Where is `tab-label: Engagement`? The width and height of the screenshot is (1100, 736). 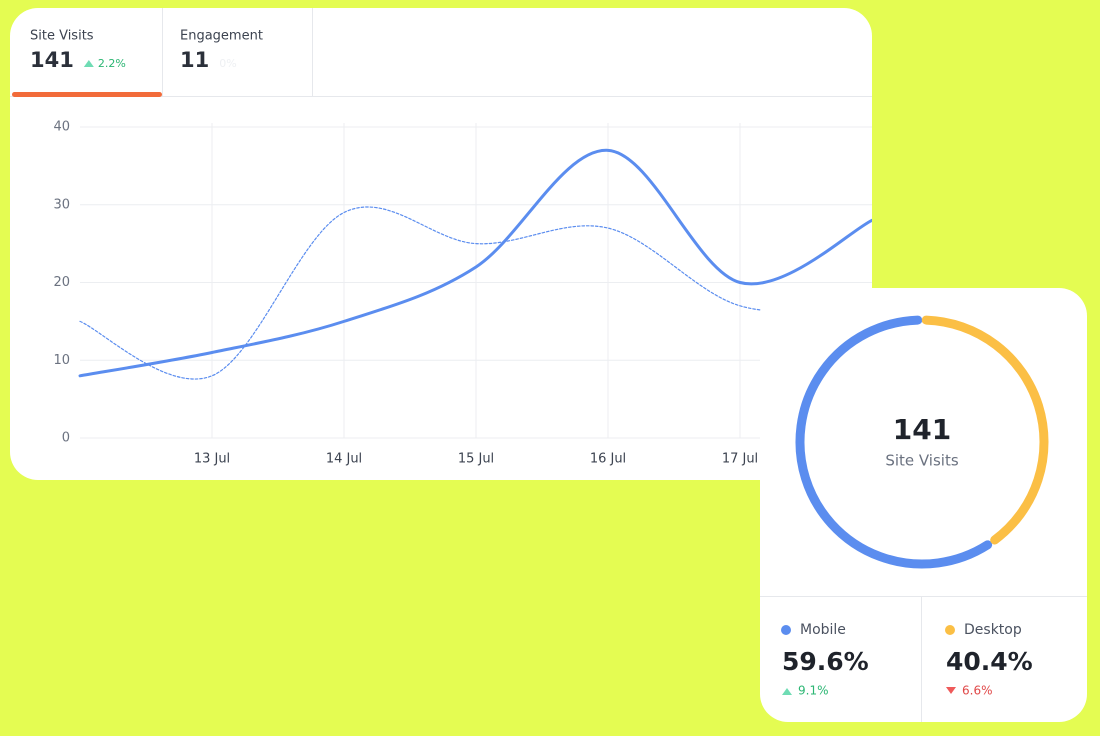
tab-label: Engagement is located at coordinates (221, 36).